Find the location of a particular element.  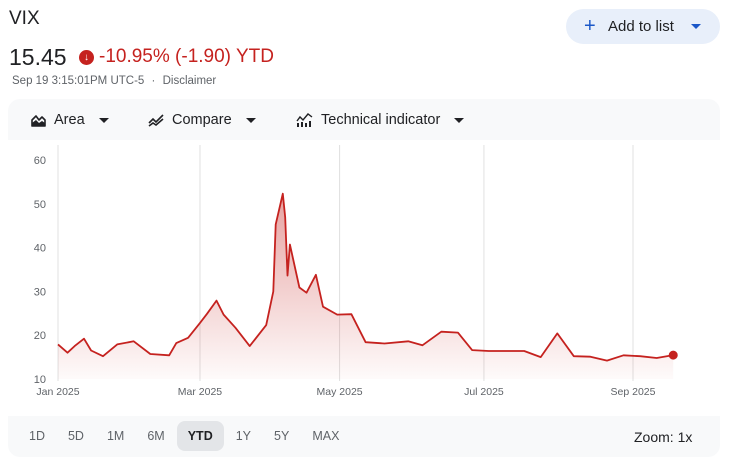

x-tick-label: Sep 2025 is located at coordinates (633, 392).